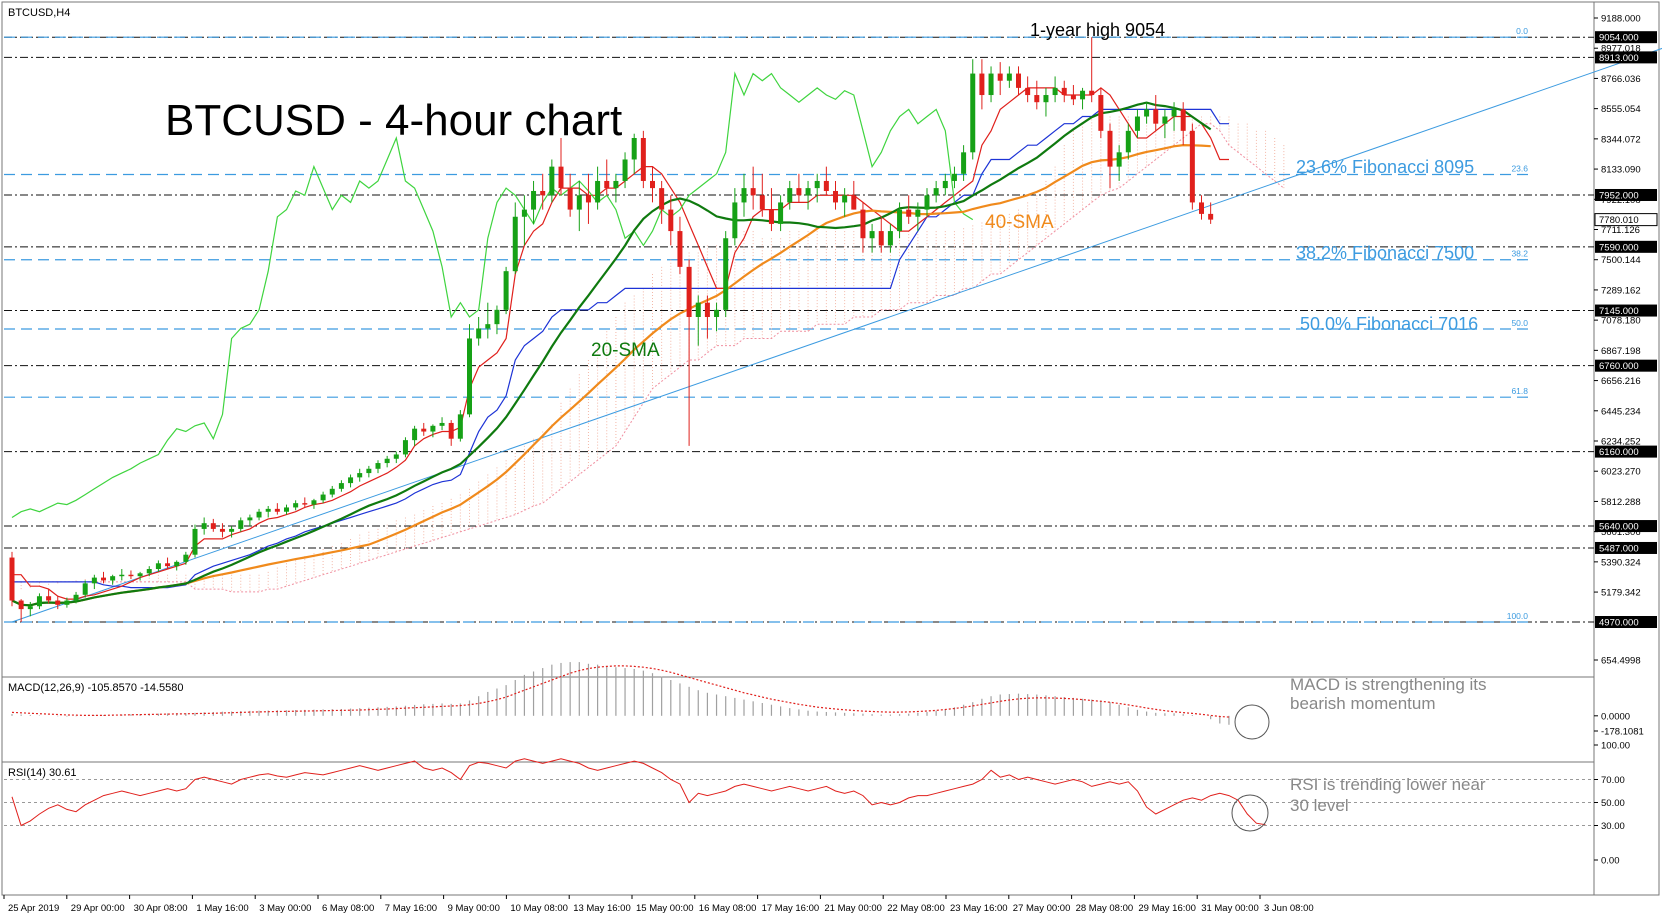 This screenshot has height=924, width=1662. Describe the element at coordinates (1615, 746) in the screenshot. I see `rsi-tick-label: 100.00` at that location.